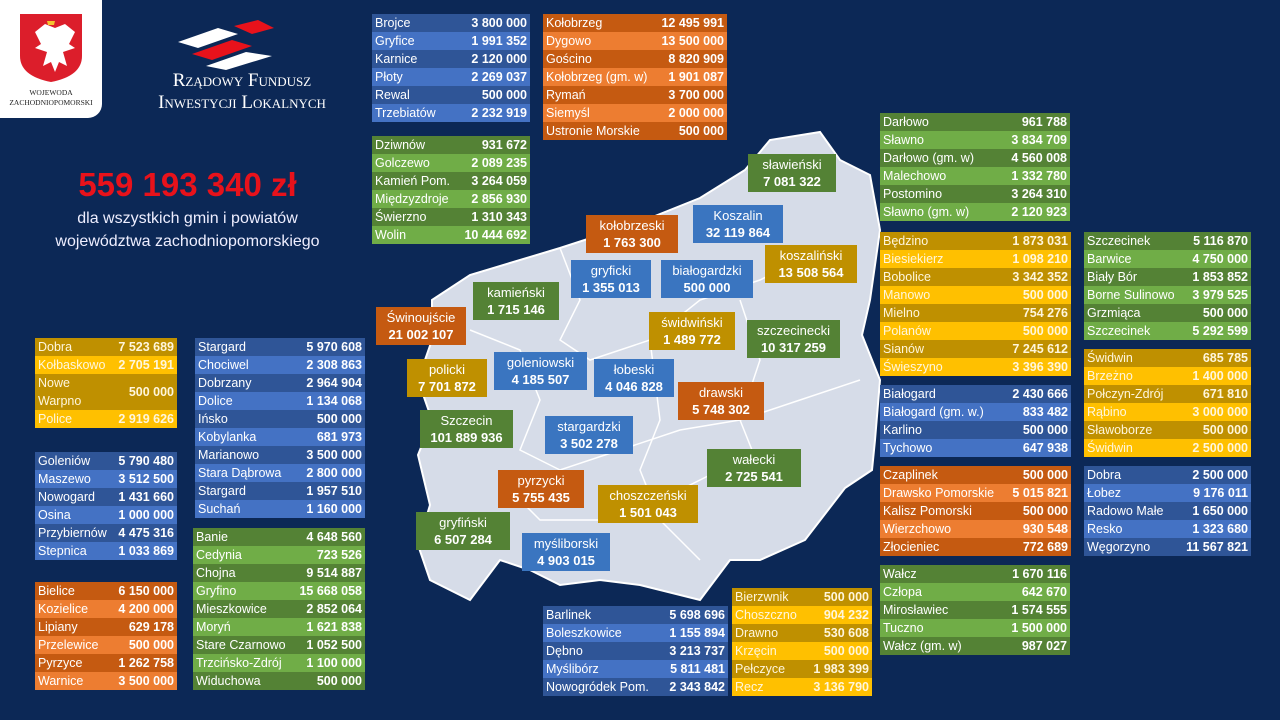 The height and width of the screenshot is (720, 1280). I want to click on municipality-amount: 723 526, so click(339, 555).